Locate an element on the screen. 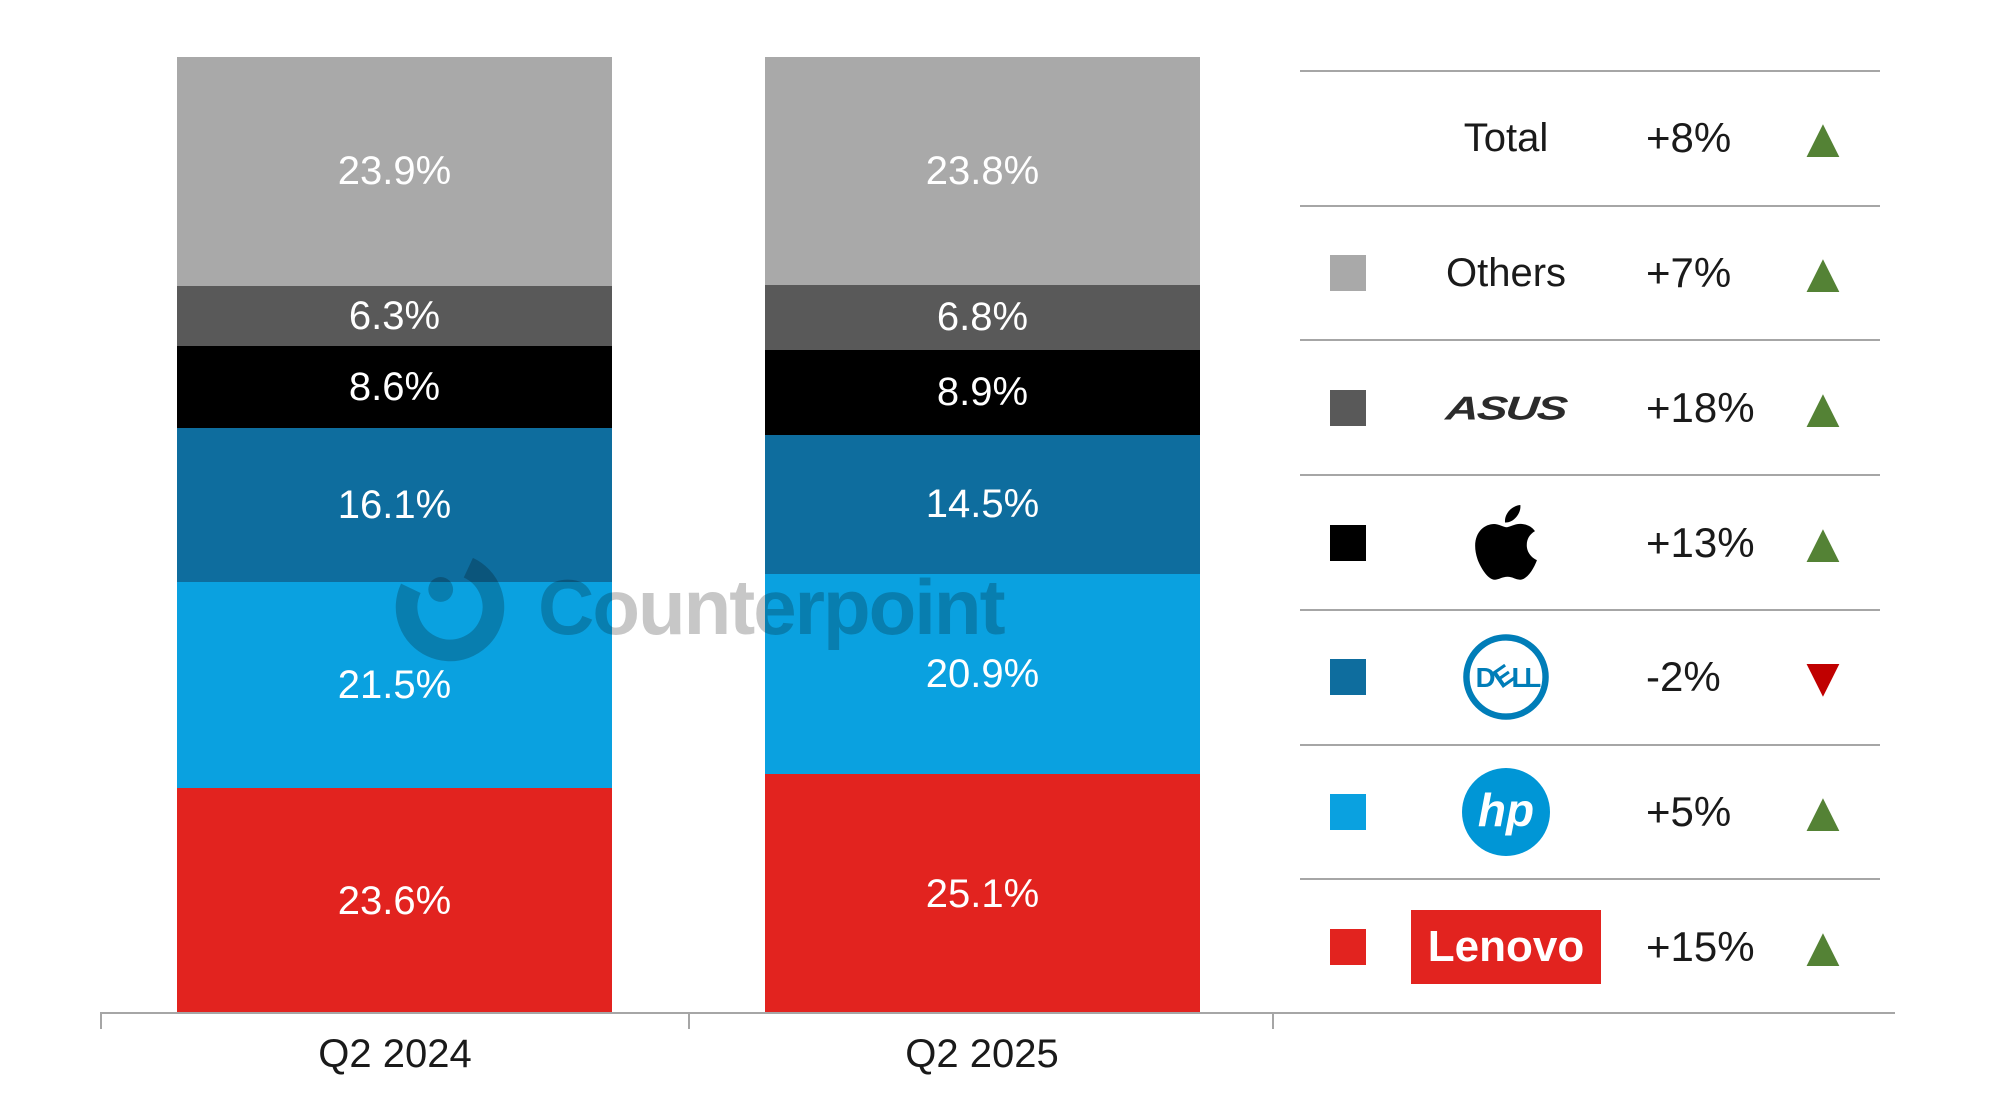  bar-segment-others: 23.9% is located at coordinates (394, 171).